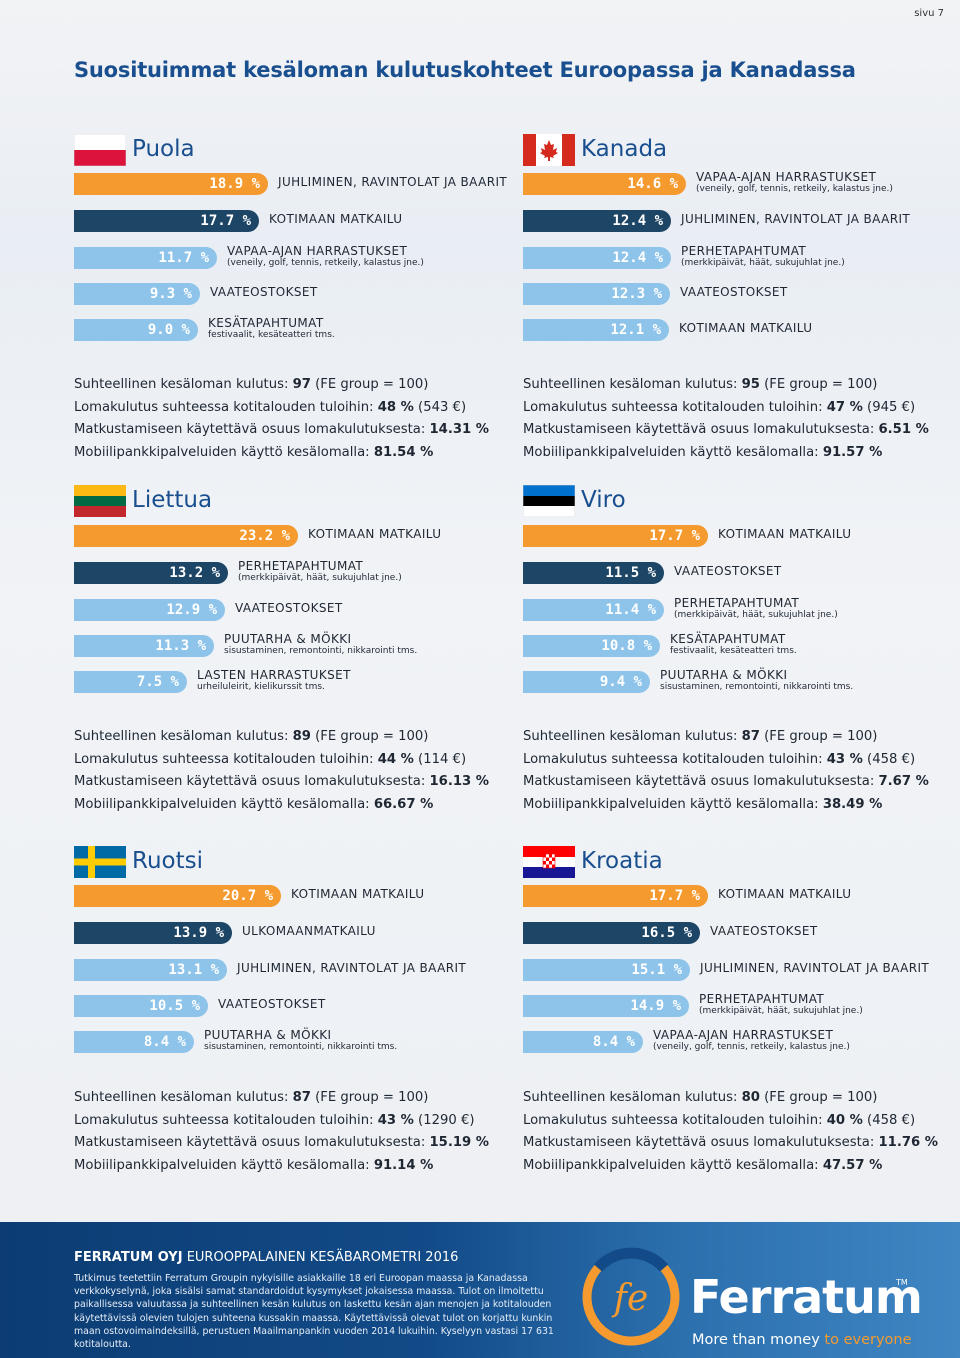 Image resolution: width=960 pixels, height=1358 pixels. I want to click on logo-ring-gap, so click(631, 1259).